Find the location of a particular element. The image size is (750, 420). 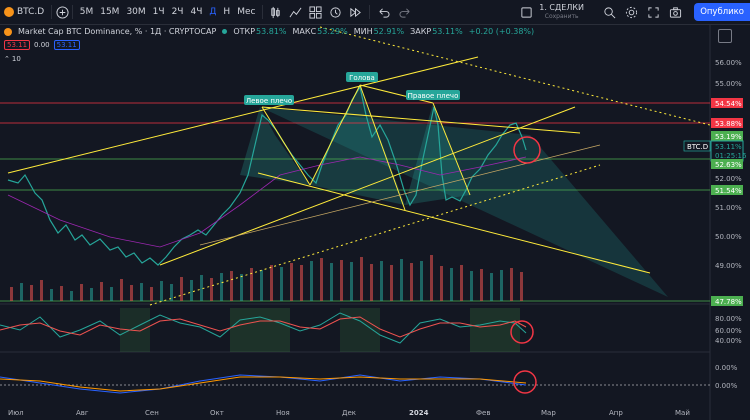

svg-text: 49.00% is located at coordinates (728, 266).